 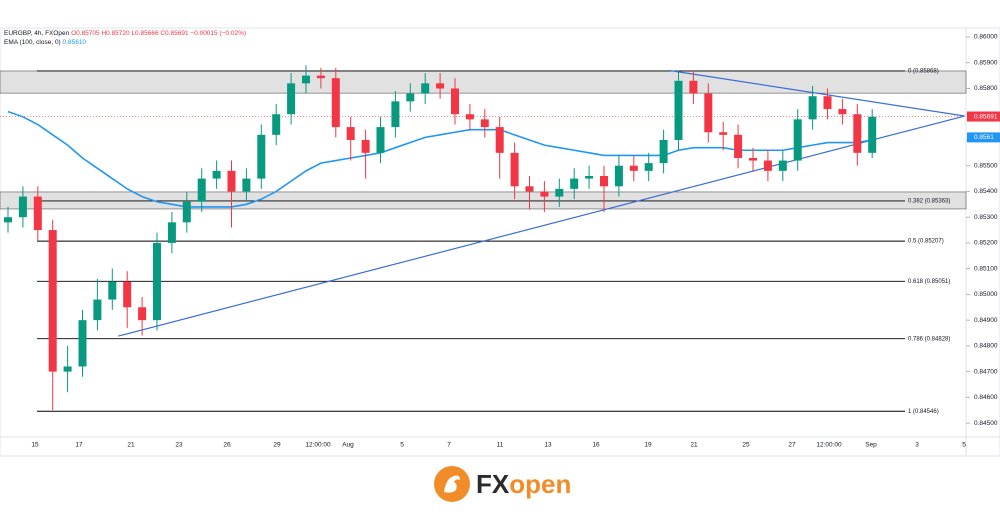 I want to click on x-tick-label: Aug, so click(x=348, y=445).